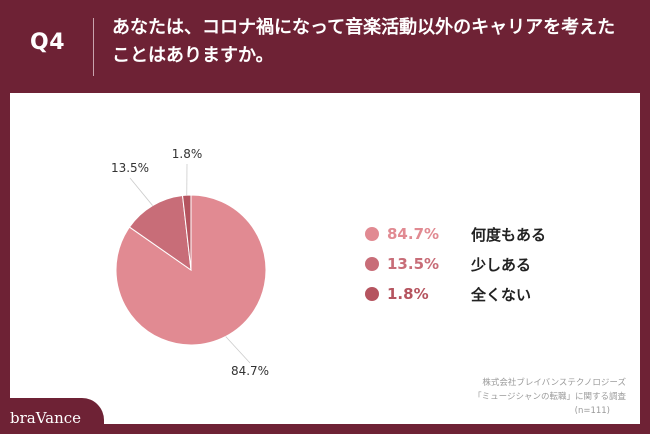  What do you see at coordinates (364, 41) in the screenshot?
I see `question-text: あなたは、コロナ禍になって音楽活動以外のキャリアを考えたことはありますか。` at bounding box center [364, 41].